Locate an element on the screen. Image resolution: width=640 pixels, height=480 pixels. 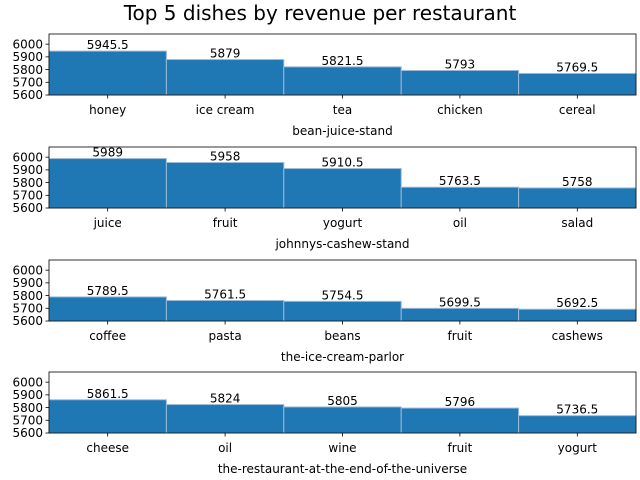
data-label: 5989 is located at coordinates (107, 153).